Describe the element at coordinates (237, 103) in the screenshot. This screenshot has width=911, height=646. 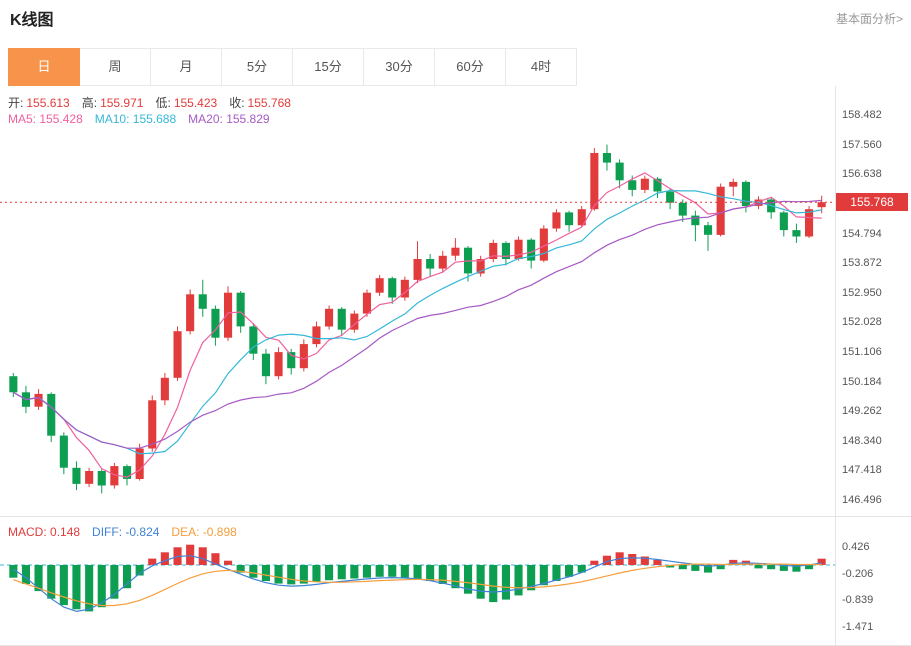
I see `close-label: 收:` at that location.